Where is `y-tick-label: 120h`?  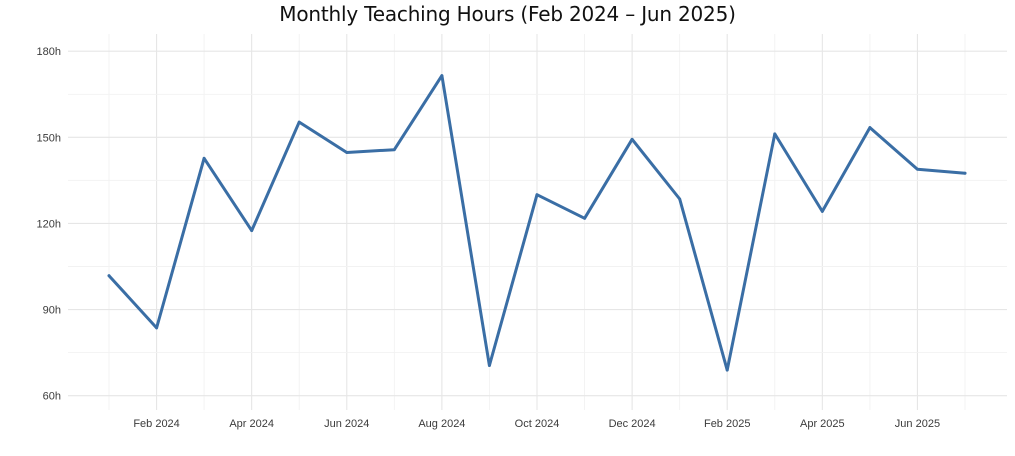 y-tick-label: 120h is located at coordinates (49, 224).